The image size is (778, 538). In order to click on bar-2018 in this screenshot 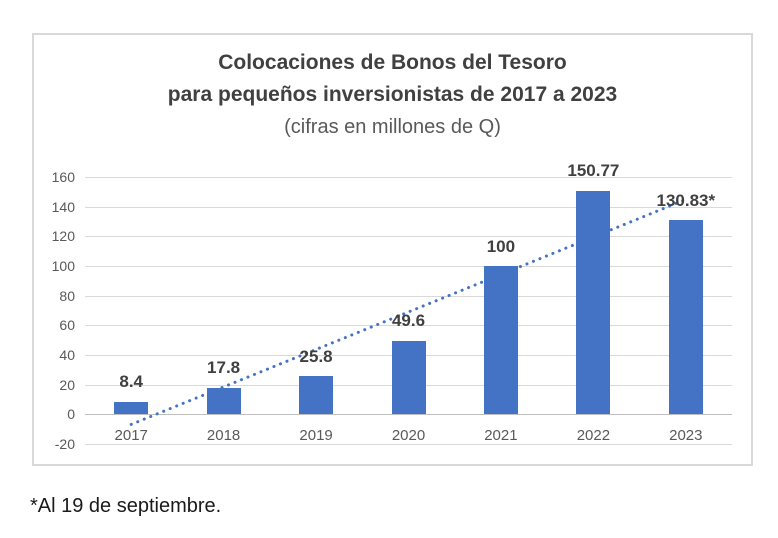, I will do `click(223, 401)`.